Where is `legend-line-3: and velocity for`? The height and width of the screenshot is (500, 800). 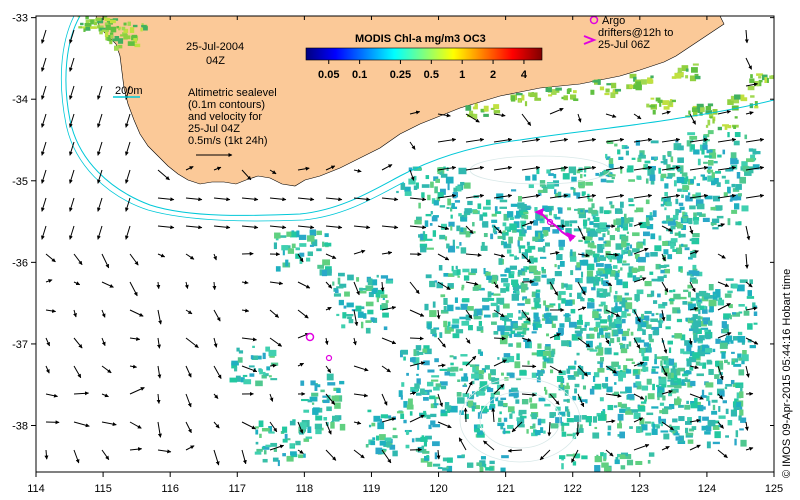
legend-line-3: and velocity for is located at coordinates (225, 117).